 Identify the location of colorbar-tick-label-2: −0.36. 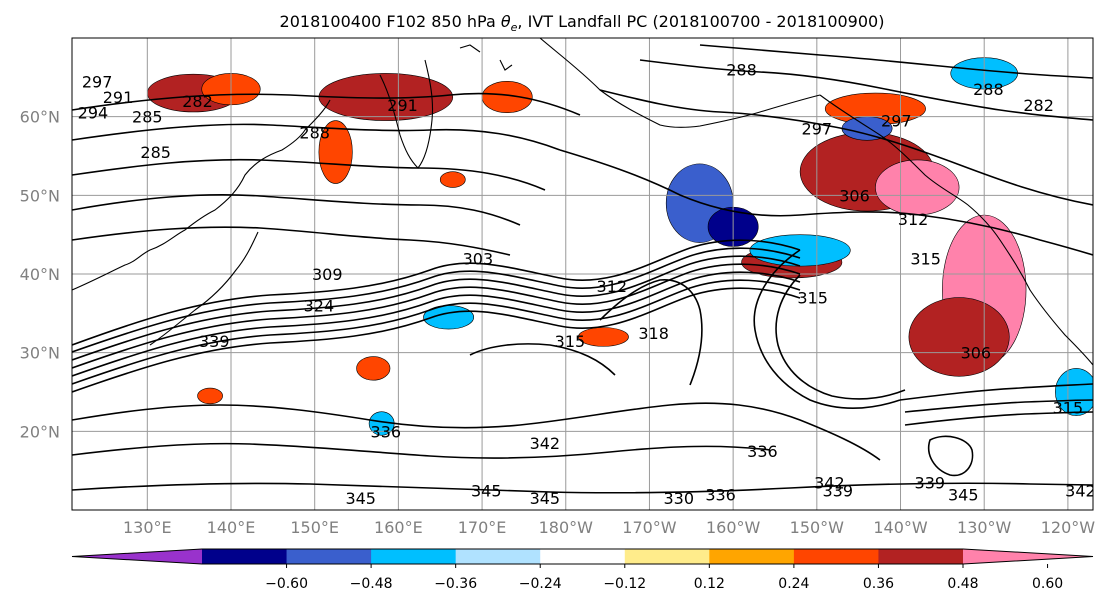
(455, 584).